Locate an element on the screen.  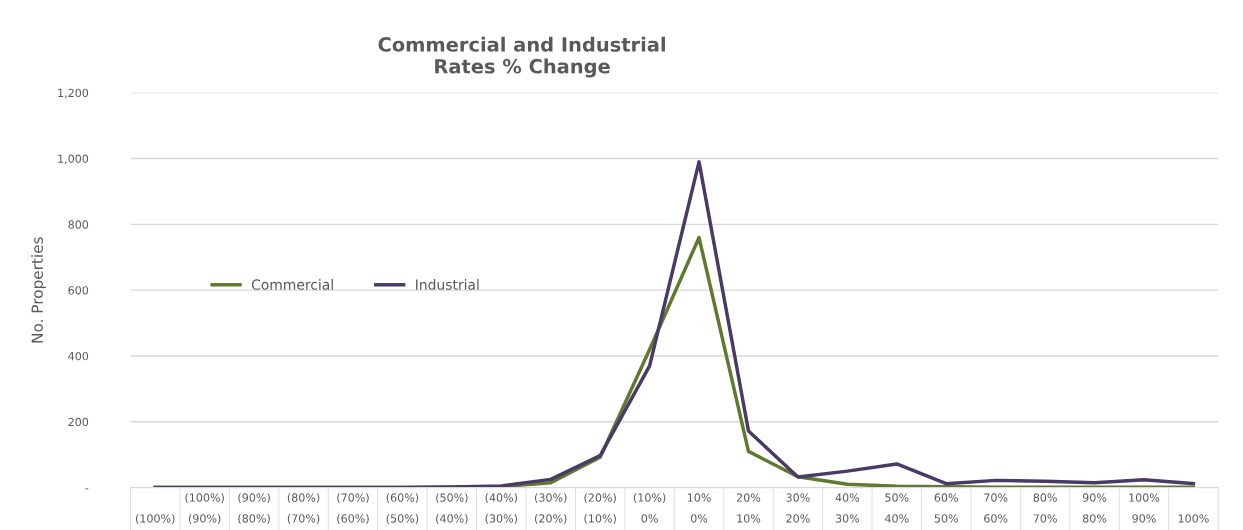
legend-label: Commercial is located at coordinates (292, 284).